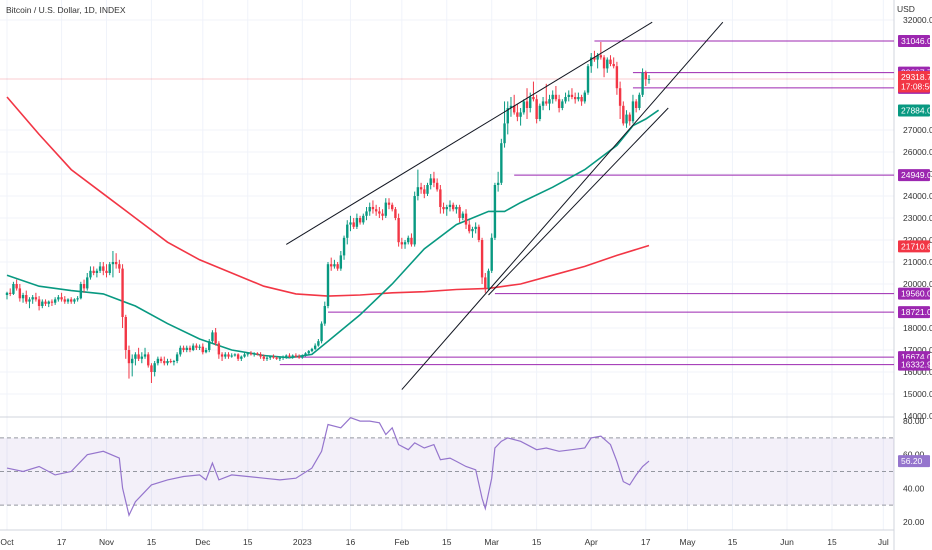 The height and width of the screenshot is (550, 932). Describe the element at coordinates (203, 542) in the screenshot. I see `time-tick-label: Dec` at that location.